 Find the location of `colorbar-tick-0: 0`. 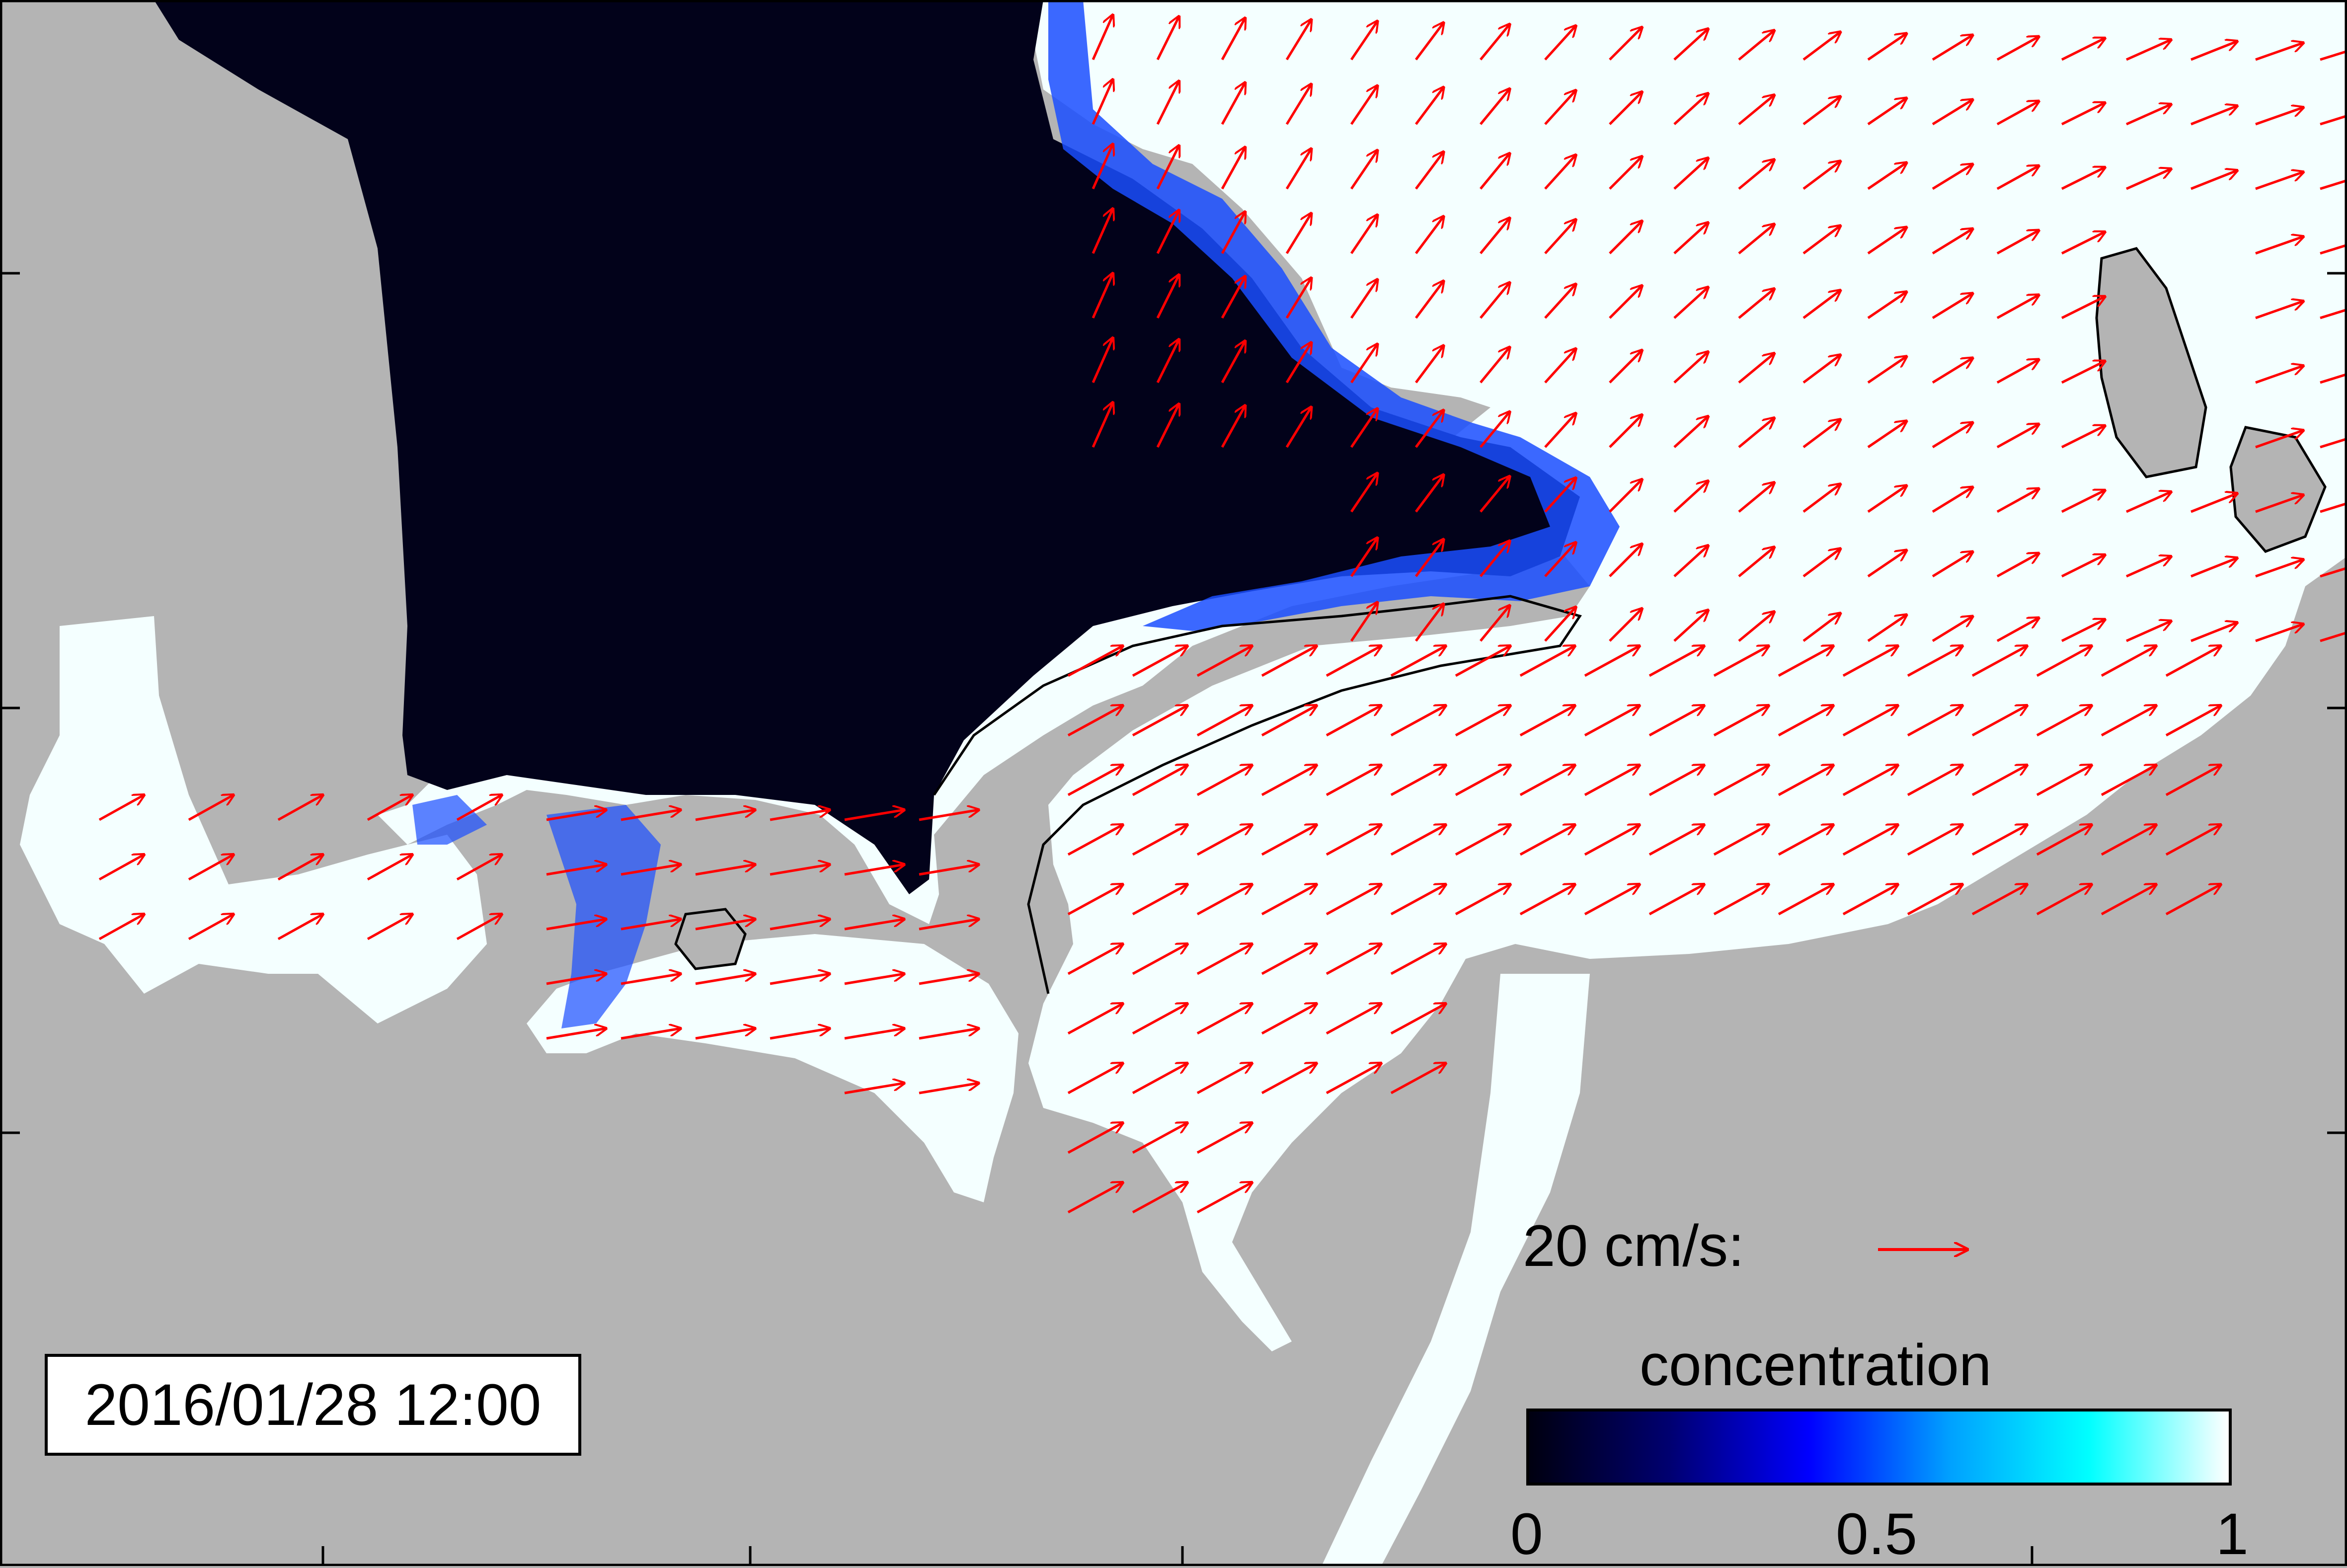

colorbar-tick-0: 0 is located at coordinates (1526, 1534).